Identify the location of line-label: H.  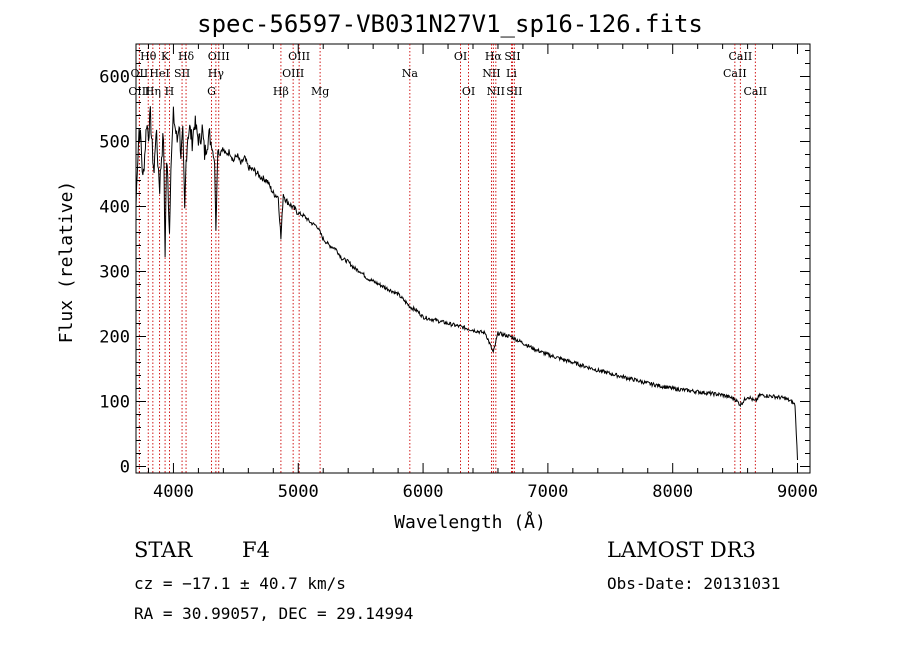
(170, 91).